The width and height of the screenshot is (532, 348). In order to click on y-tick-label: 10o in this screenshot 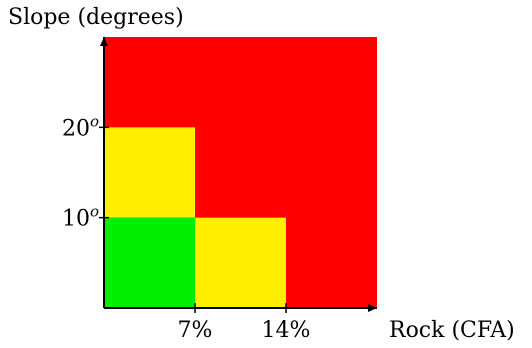, I will do `click(80, 217)`.